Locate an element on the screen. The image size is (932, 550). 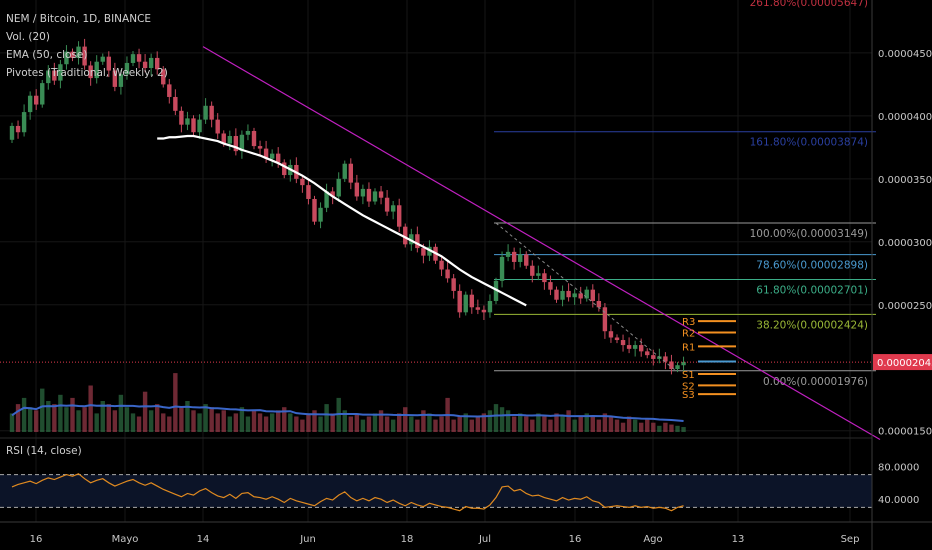
volume-indicator-label: Vol. (20) is located at coordinates (28, 37).